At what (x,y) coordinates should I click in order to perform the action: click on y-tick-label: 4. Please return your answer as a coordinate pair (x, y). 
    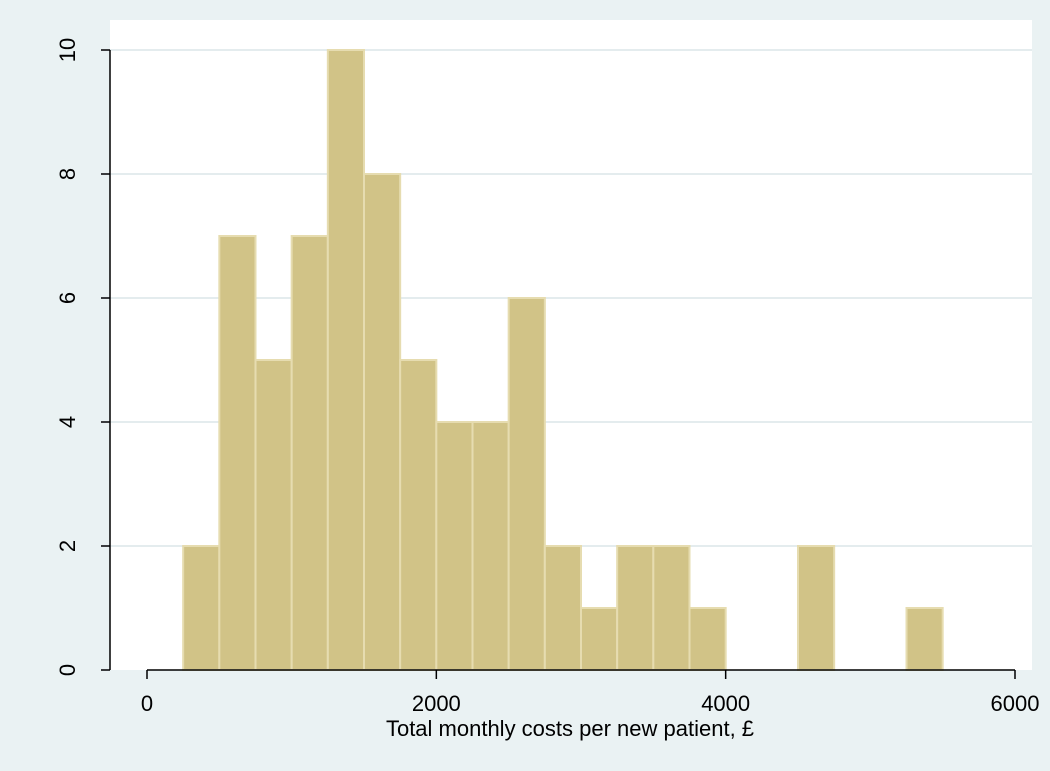
    Looking at the image, I should click on (67, 422).